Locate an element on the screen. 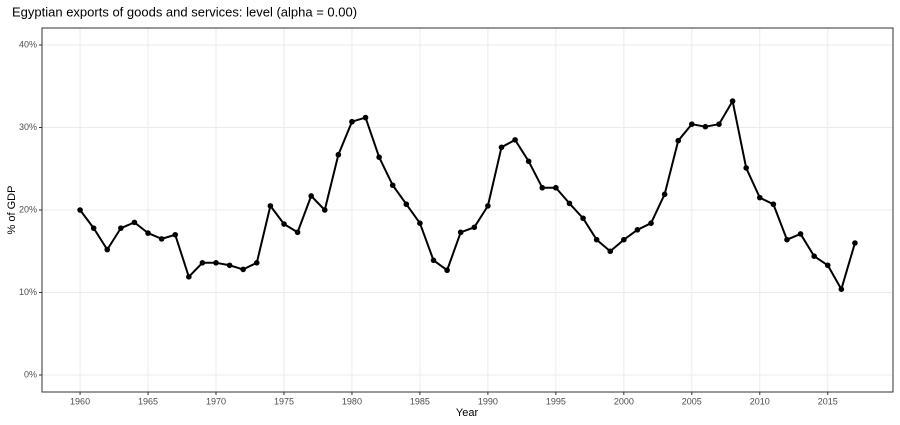 The width and height of the screenshot is (900, 425). y-tick-label: 40% is located at coordinates (28, 44).